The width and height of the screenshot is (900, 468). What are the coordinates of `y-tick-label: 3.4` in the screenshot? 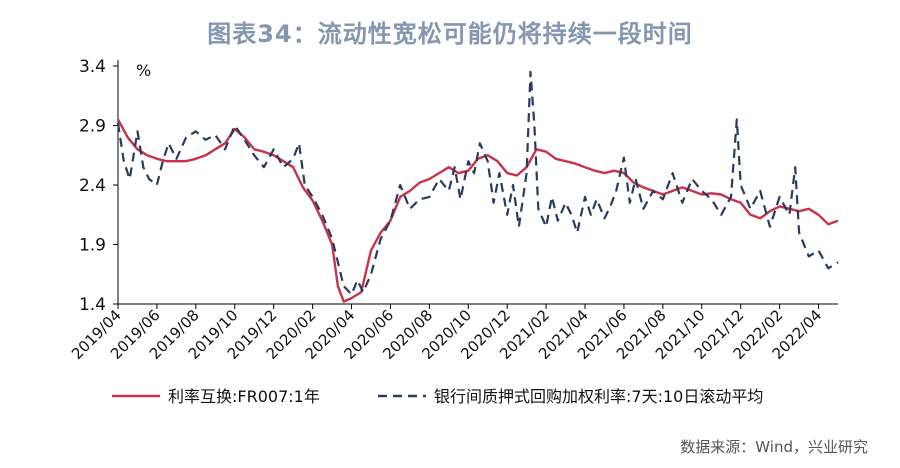 It's located at (92, 67).